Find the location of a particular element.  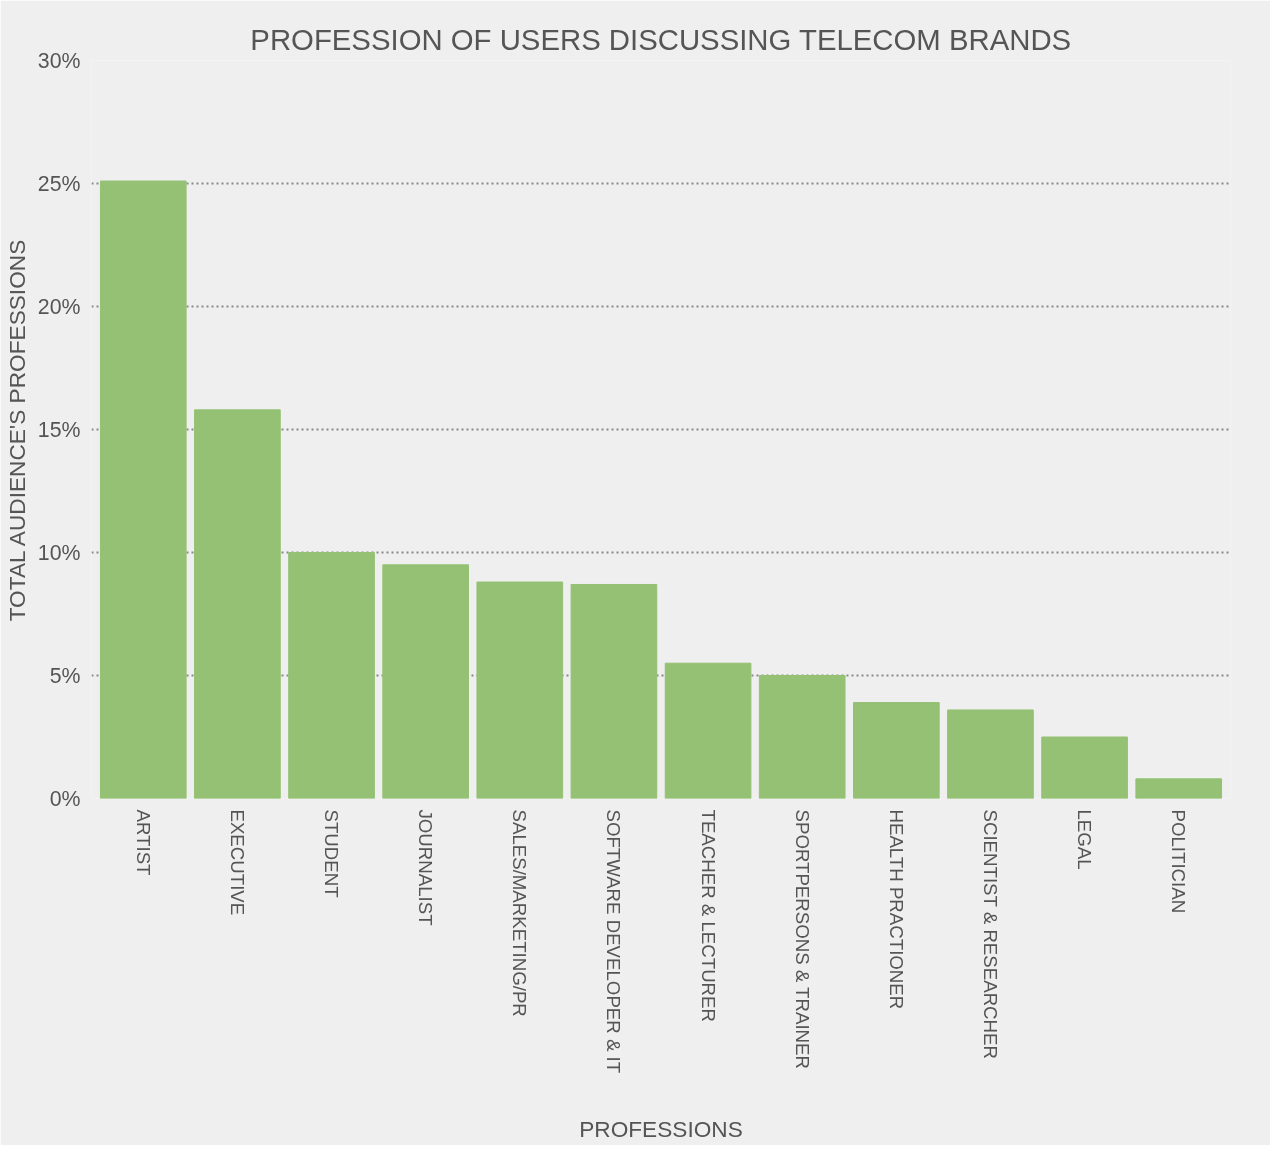

y-tick-label: 10% is located at coordinates (59, 552).